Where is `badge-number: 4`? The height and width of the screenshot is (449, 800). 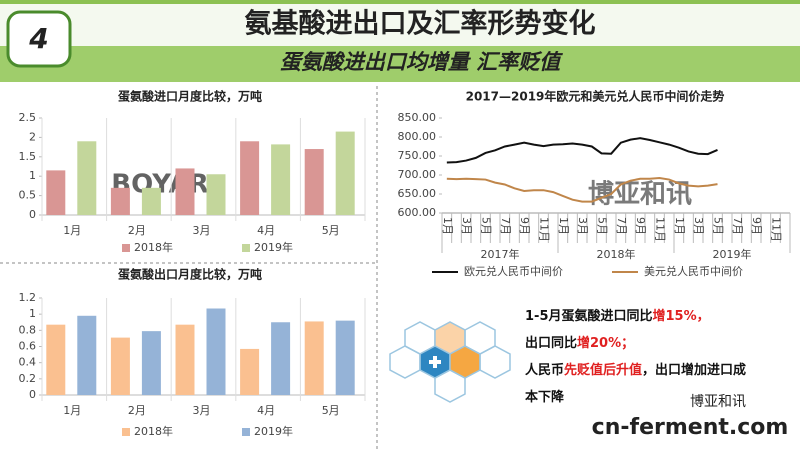
badge-number: 4 is located at coordinates (38, 38).